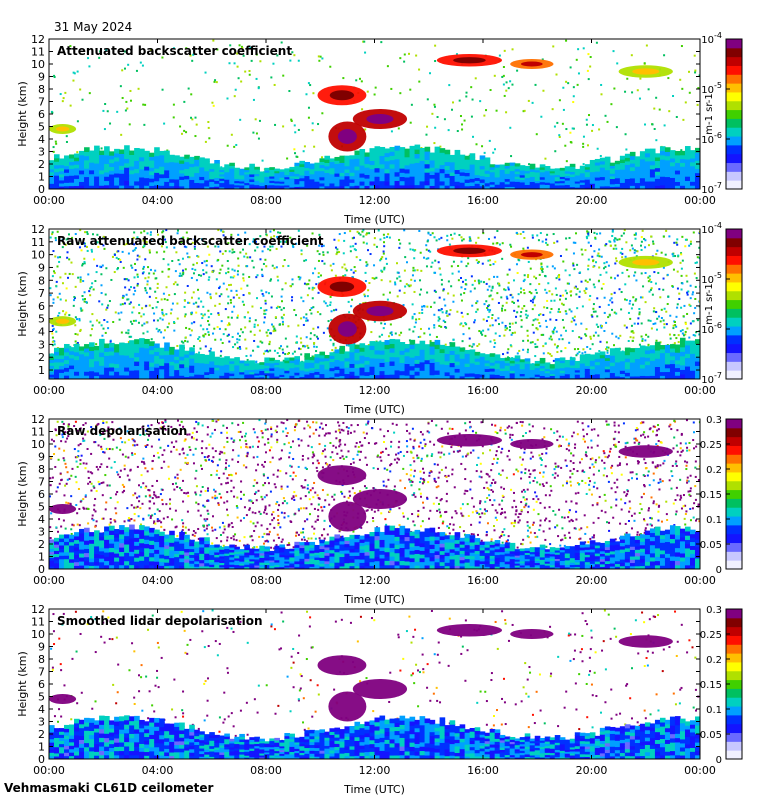 The height and width of the screenshot is (800, 780). What do you see at coordinates (41, 139) in the screenshot?
I see `y-tick-label: 4` at bounding box center [41, 139].